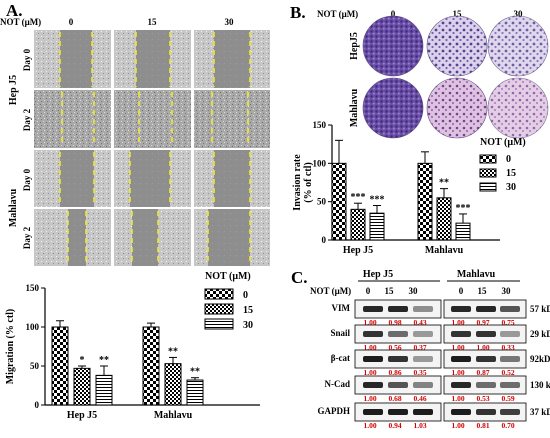  Describe the element at coordinates (419, 425) in the screenshot. I see `band-density-value: 1.03` at that location.